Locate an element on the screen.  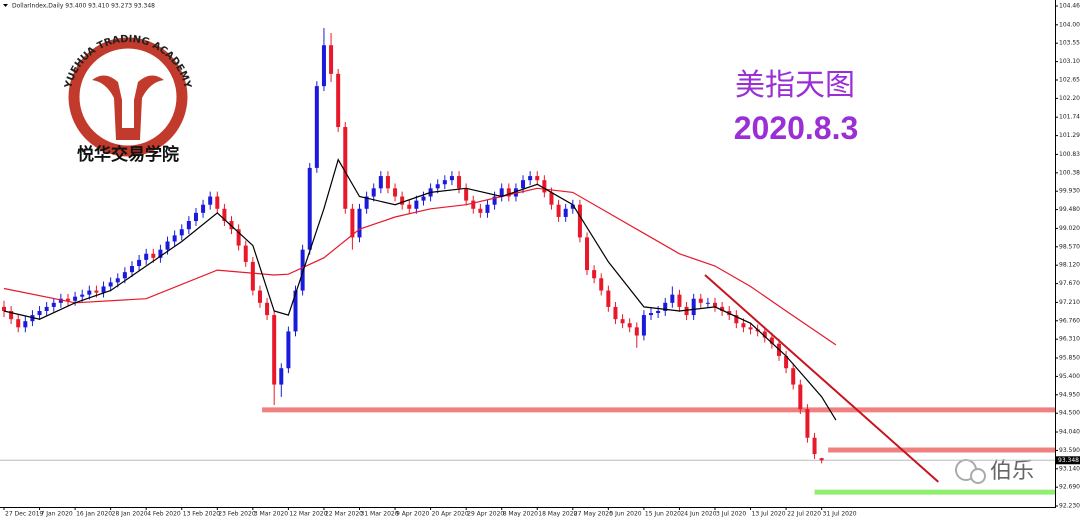
chart-subtitle: 2020.8.3 is located at coordinates (796, 128).